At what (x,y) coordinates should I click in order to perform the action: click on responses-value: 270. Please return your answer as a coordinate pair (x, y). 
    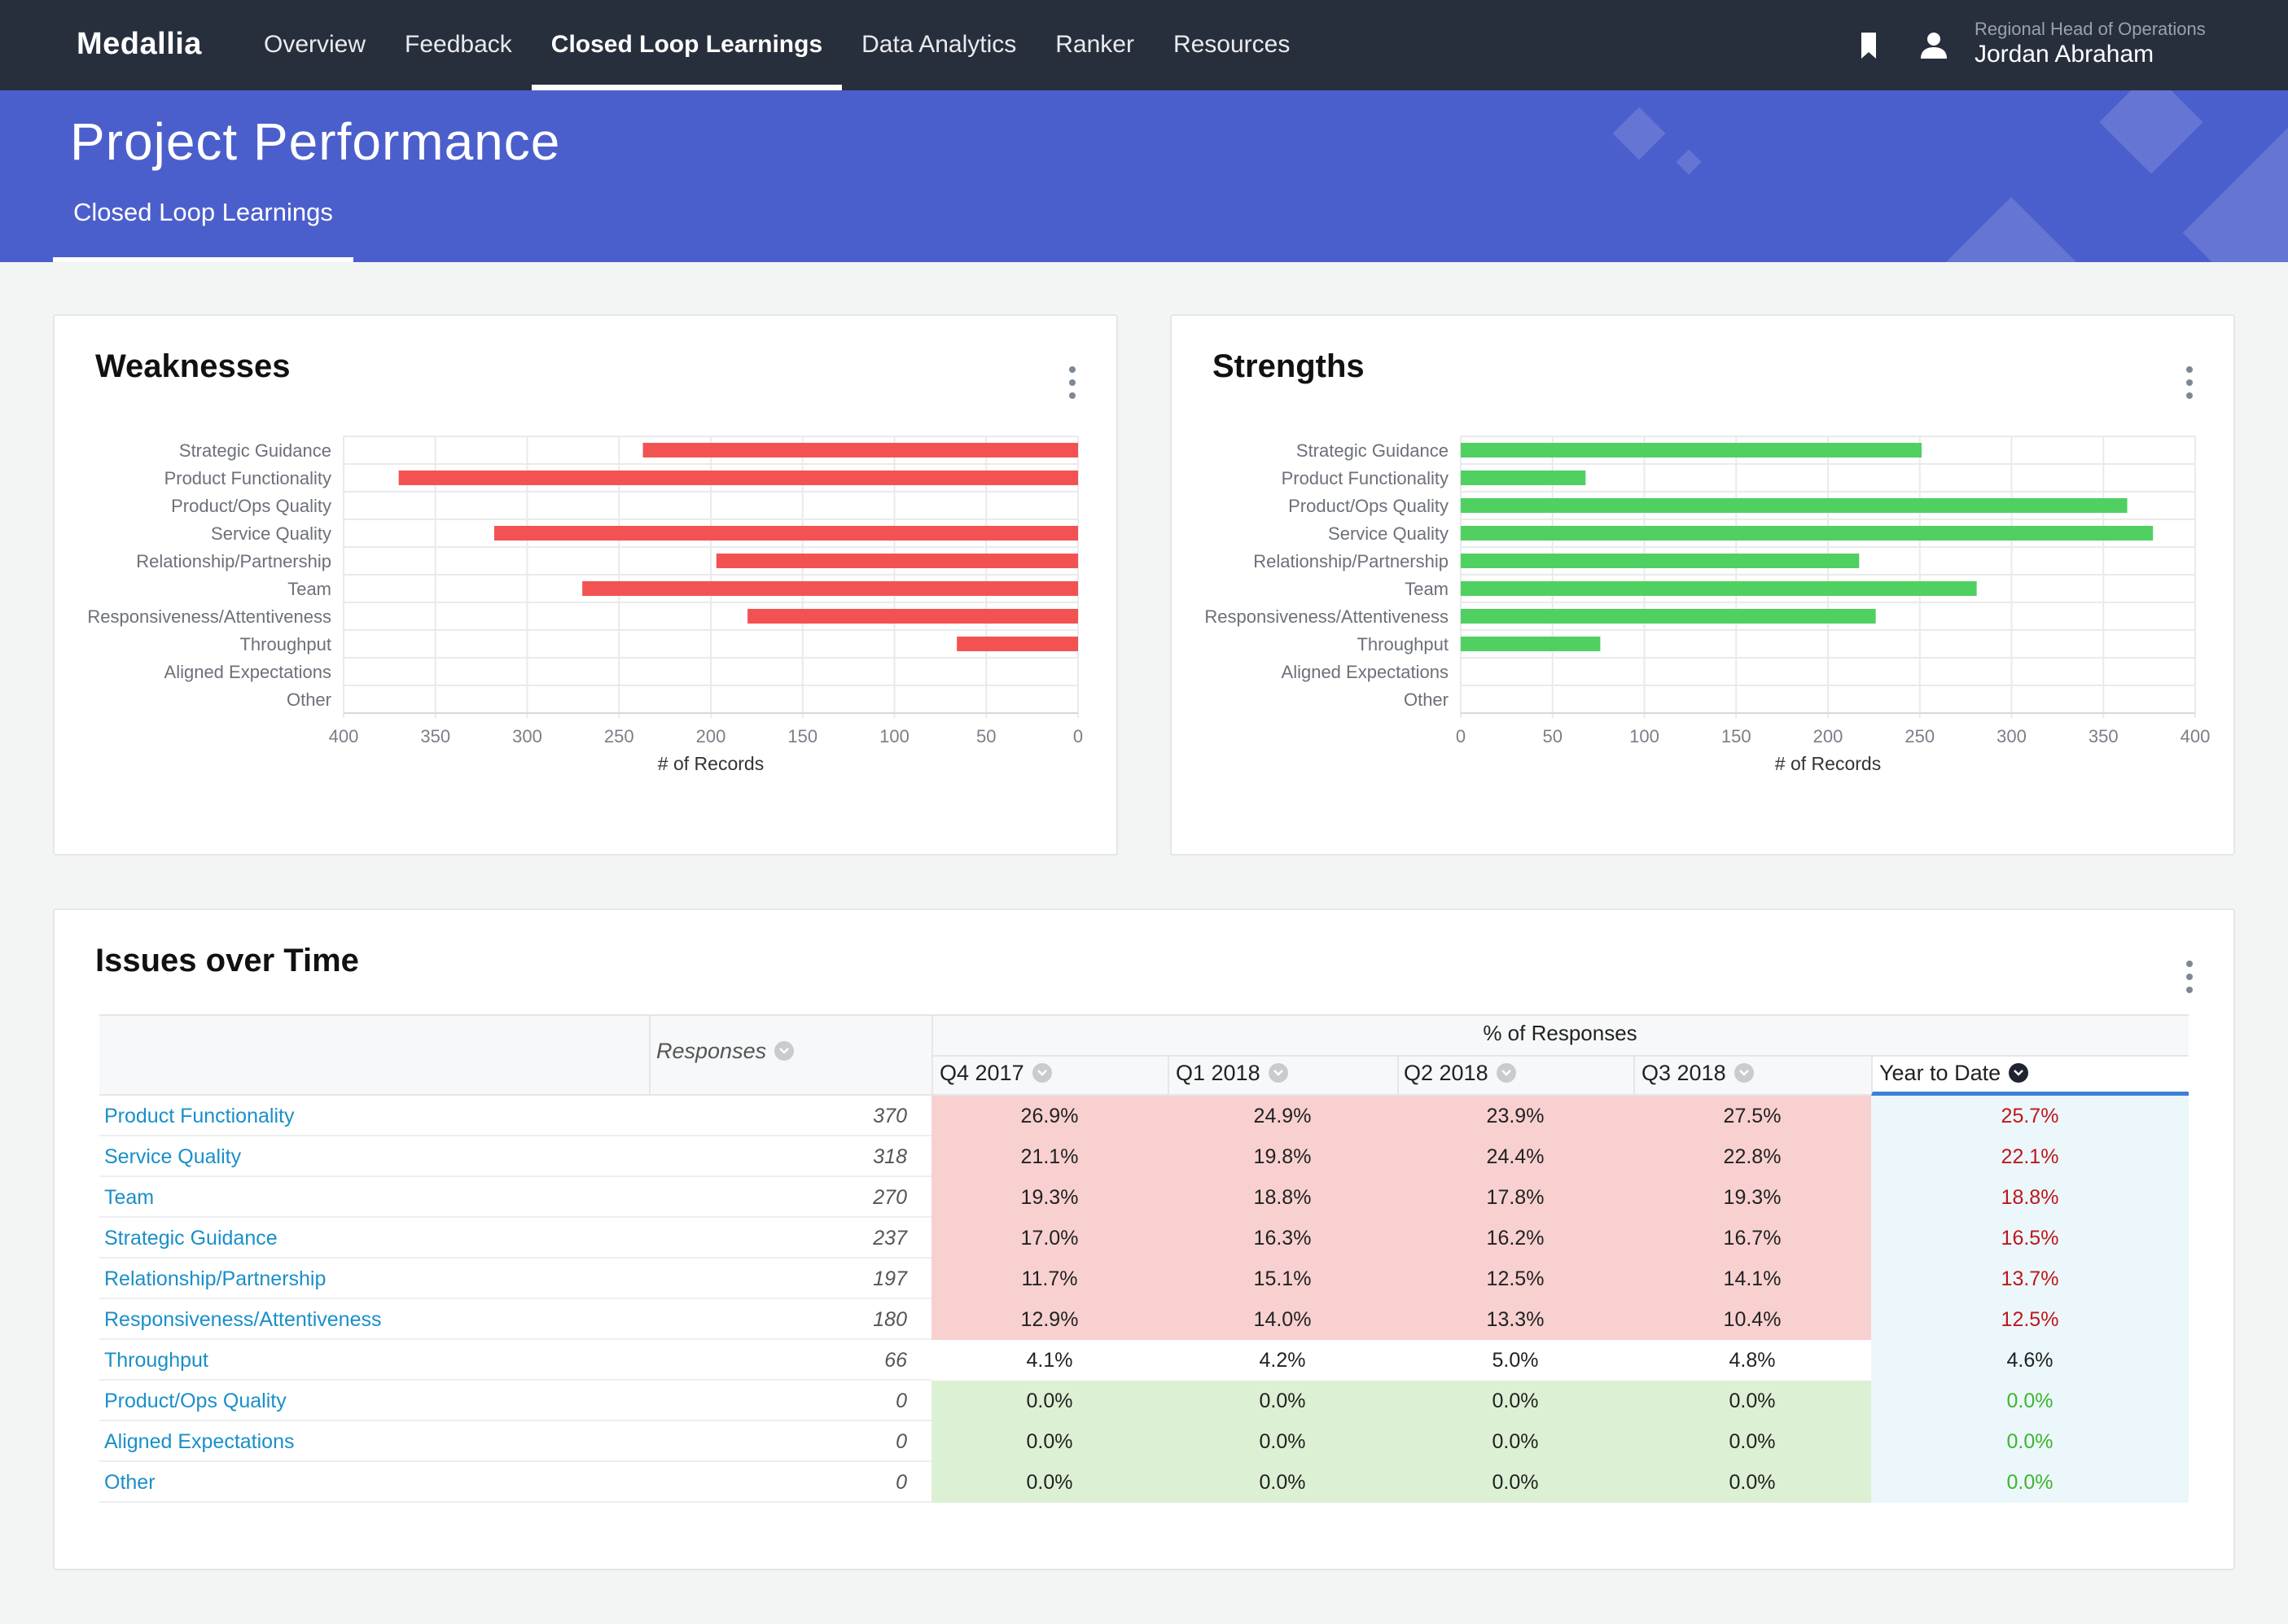
    Looking at the image, I should click on (890, 1197).